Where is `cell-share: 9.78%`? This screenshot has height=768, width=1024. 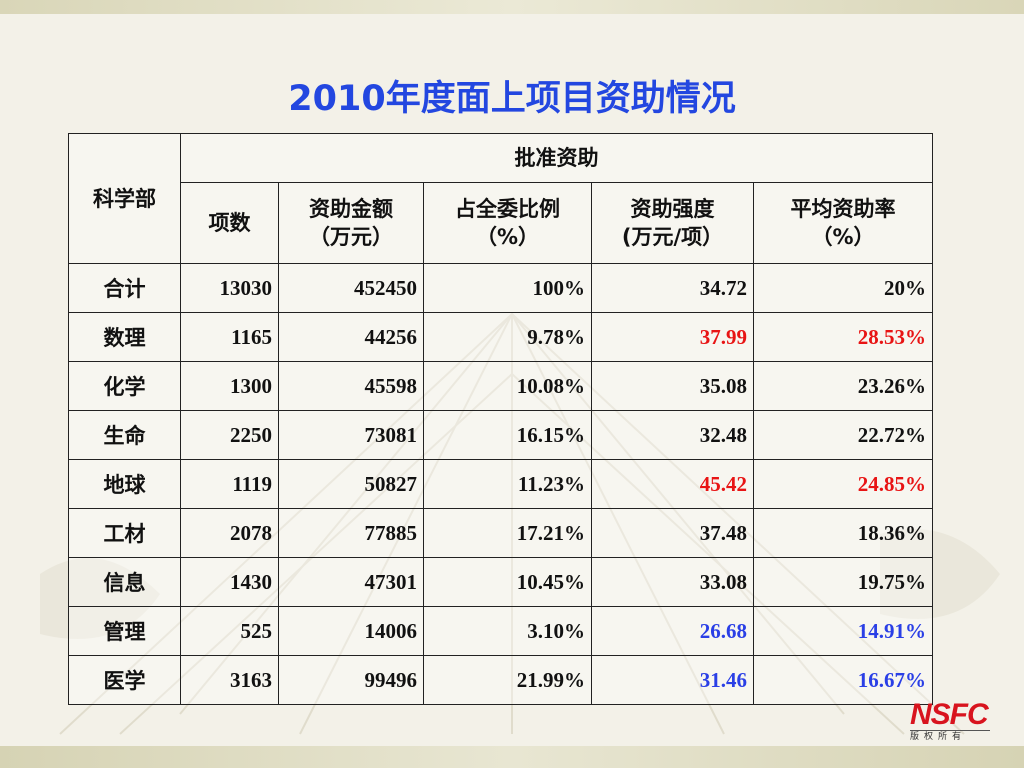 cell-share: 9.78% is located at coordinates (507, 337).